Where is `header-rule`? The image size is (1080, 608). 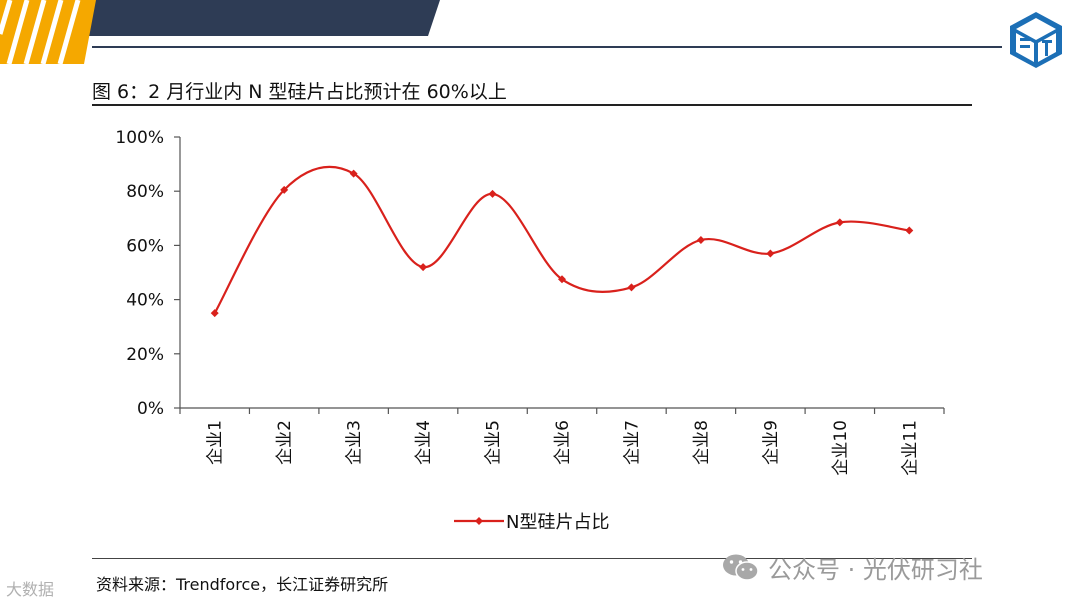
header-rule is located at coordinates (547, 47).